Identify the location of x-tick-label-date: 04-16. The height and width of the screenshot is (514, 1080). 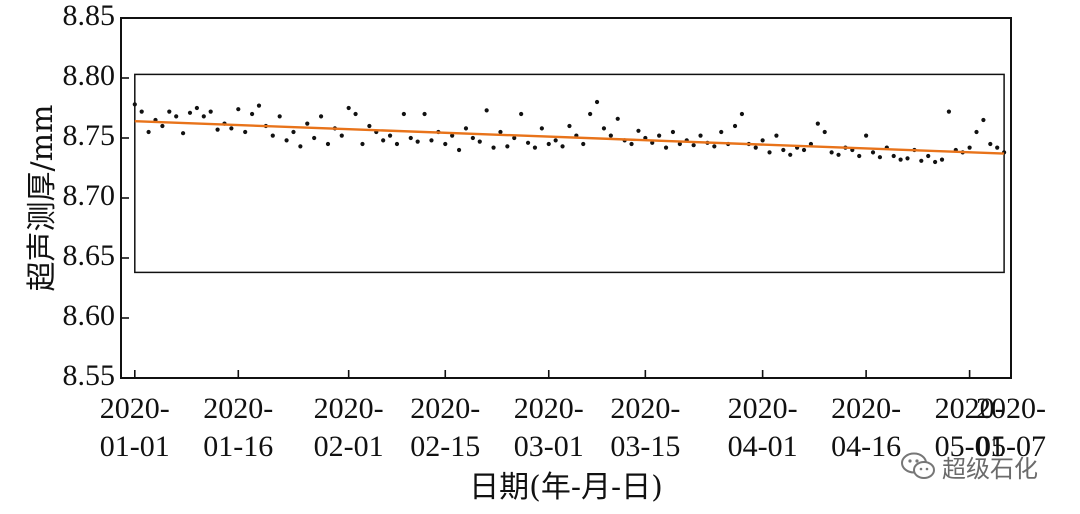
(866, 446).